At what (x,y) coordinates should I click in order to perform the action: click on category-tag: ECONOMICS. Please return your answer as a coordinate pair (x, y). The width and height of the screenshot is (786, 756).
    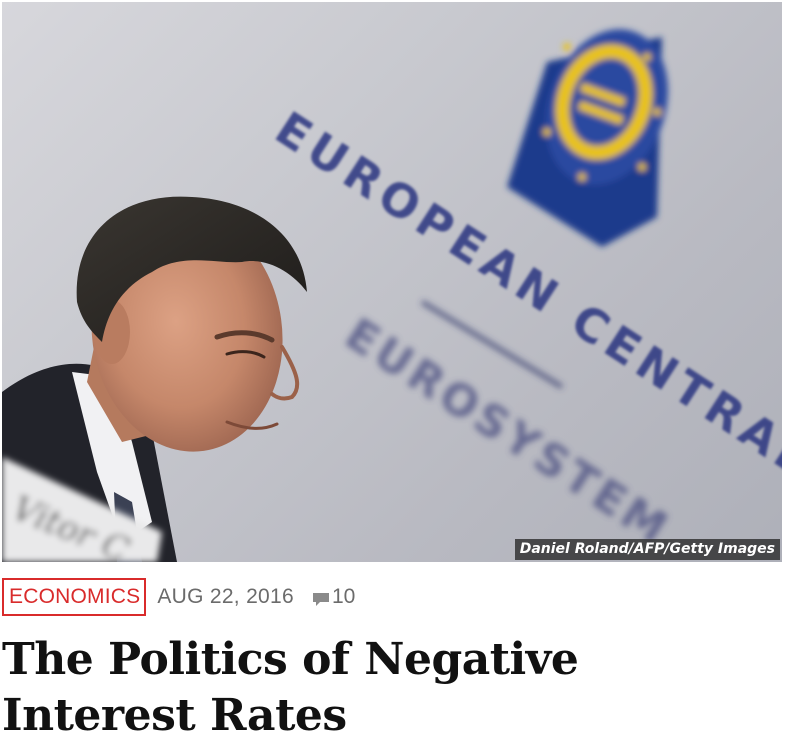
    Looking at the image, I should click on (74, 597).